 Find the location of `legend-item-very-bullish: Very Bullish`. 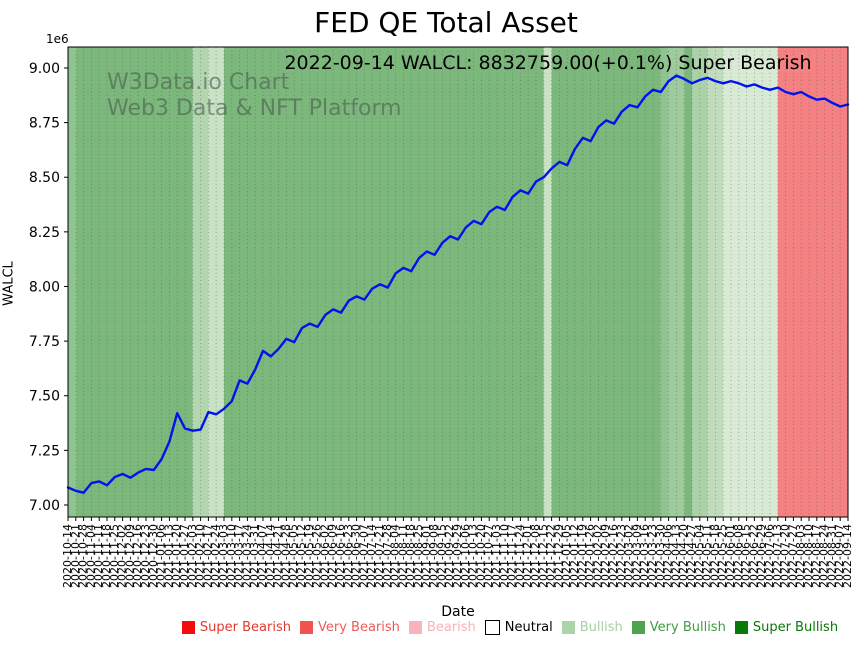

legend-item-very-bullish: Very Bullish is located at coordinates (678, 627).